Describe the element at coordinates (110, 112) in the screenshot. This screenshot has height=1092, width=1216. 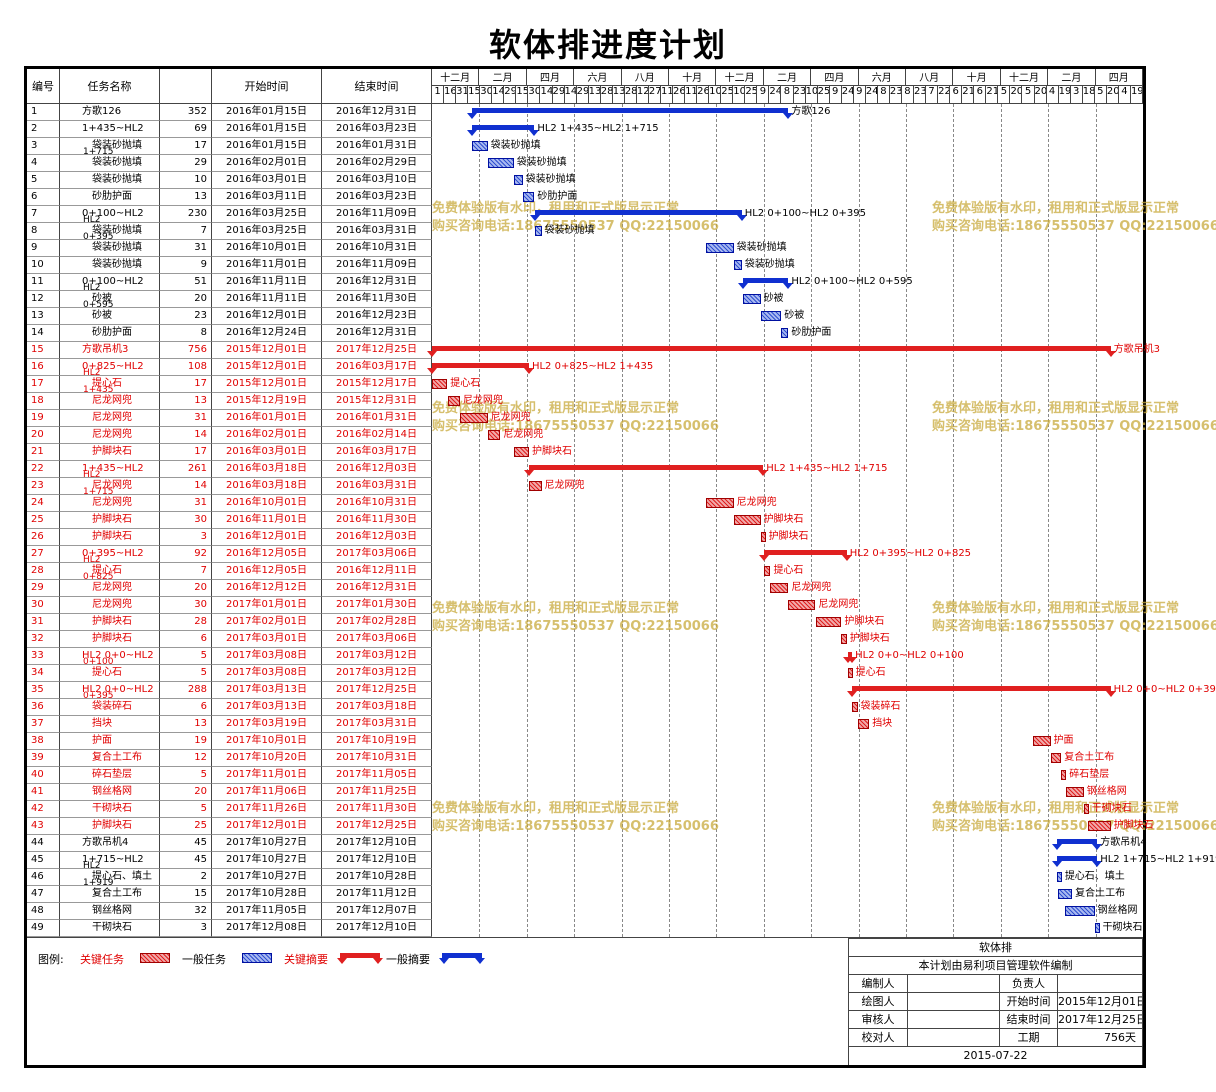
I see `task-cell-name: 方歌126` at that location.